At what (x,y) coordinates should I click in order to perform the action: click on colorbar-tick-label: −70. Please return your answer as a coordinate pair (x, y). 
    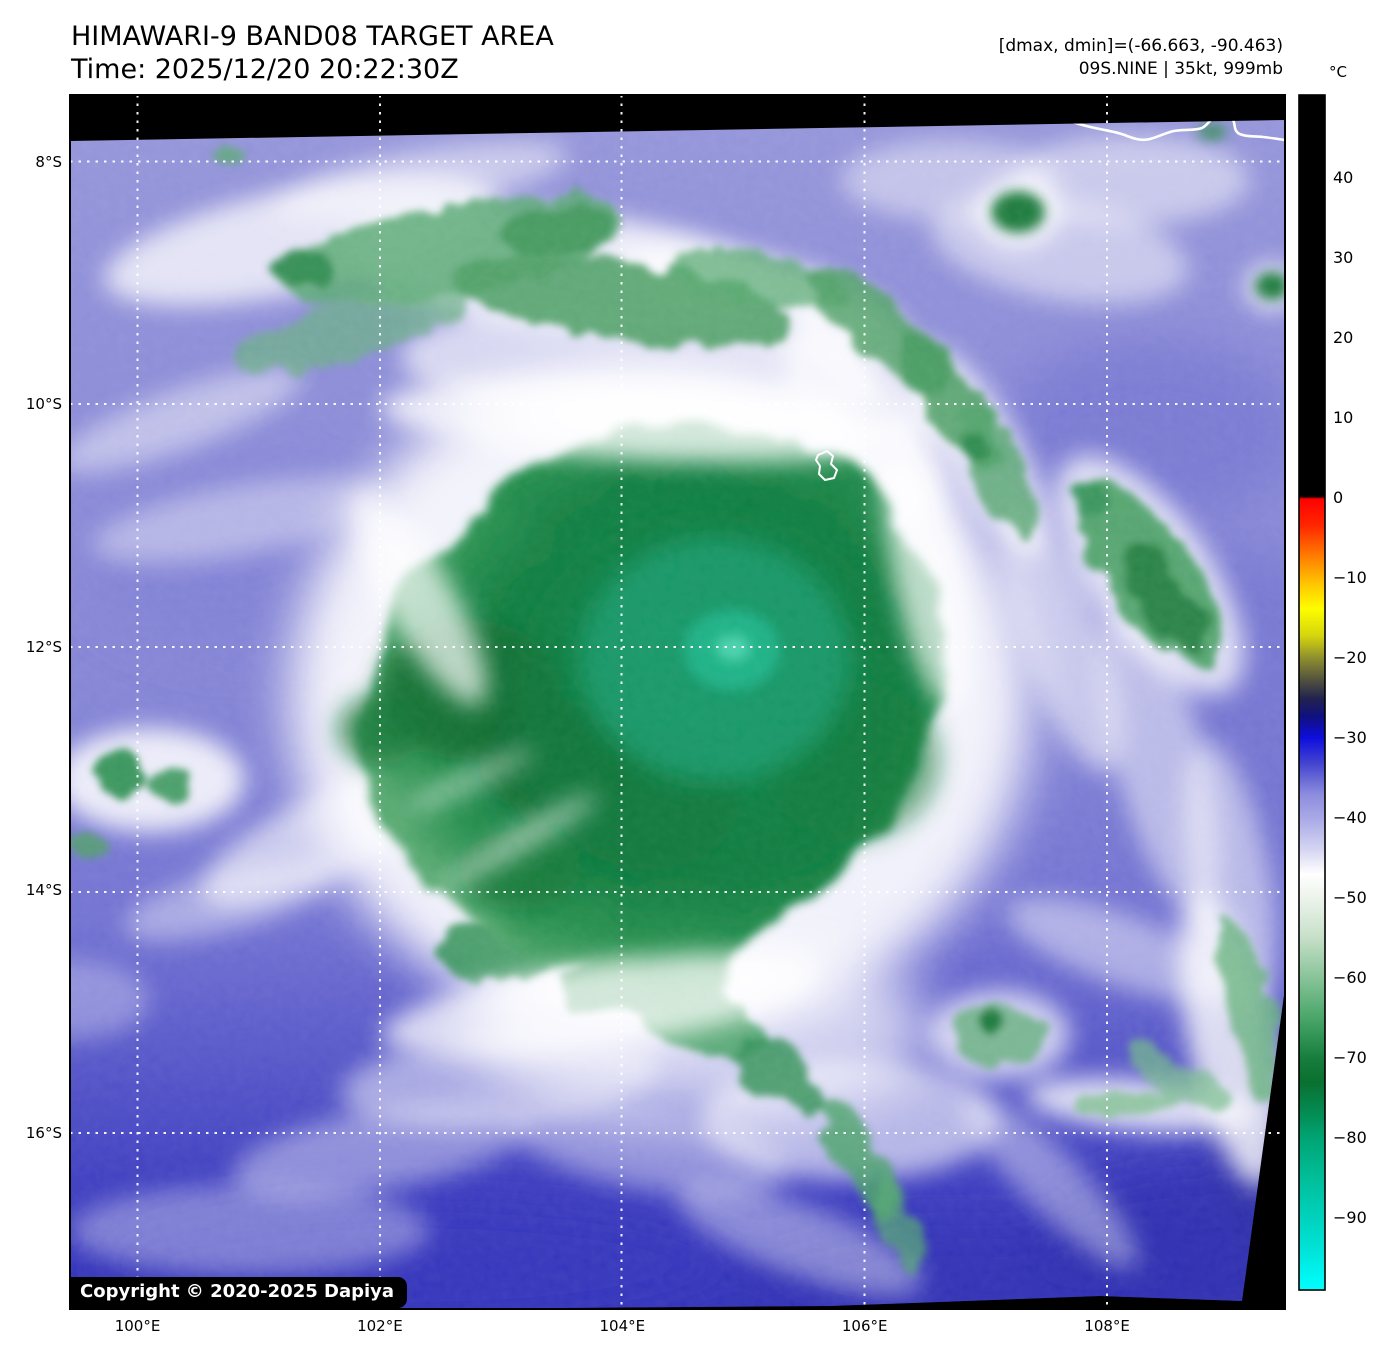
    Looking at the image, I should click on (1350, 1057).